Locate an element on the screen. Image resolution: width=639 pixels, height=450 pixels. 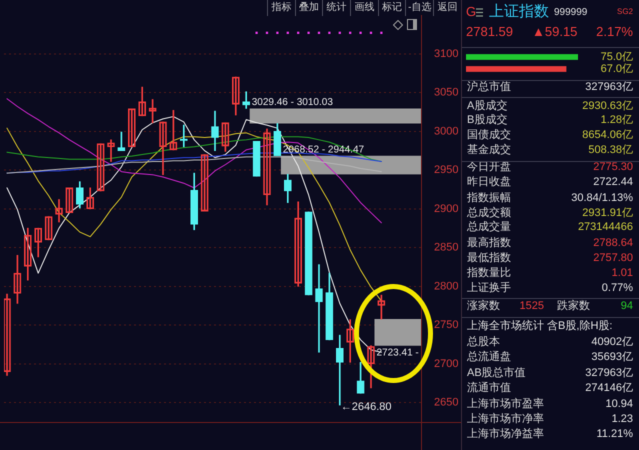
category-label: 上证换手 is located at coordinates (489, 288).